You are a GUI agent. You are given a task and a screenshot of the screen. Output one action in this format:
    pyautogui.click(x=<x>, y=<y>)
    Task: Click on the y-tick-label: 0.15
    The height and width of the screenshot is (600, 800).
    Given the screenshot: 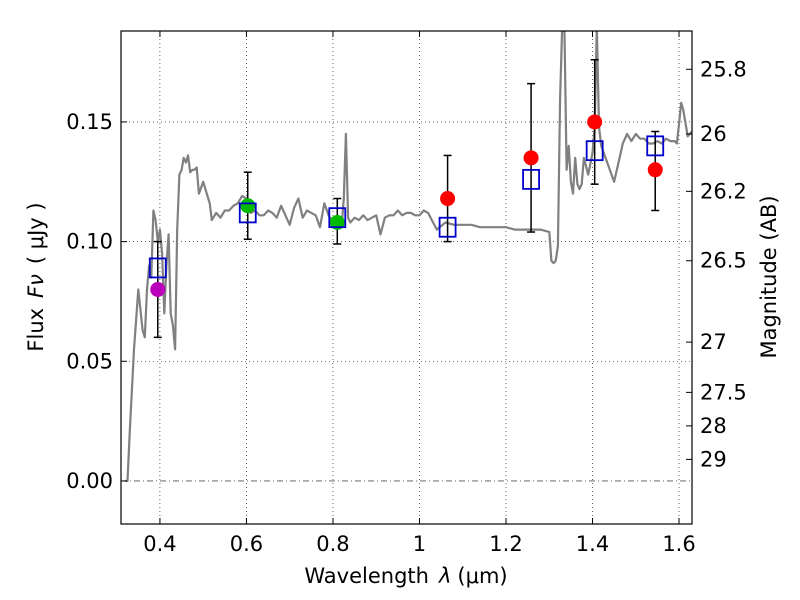 What is the action you would take?
    pyautogui.click(x=89, y=122)
    